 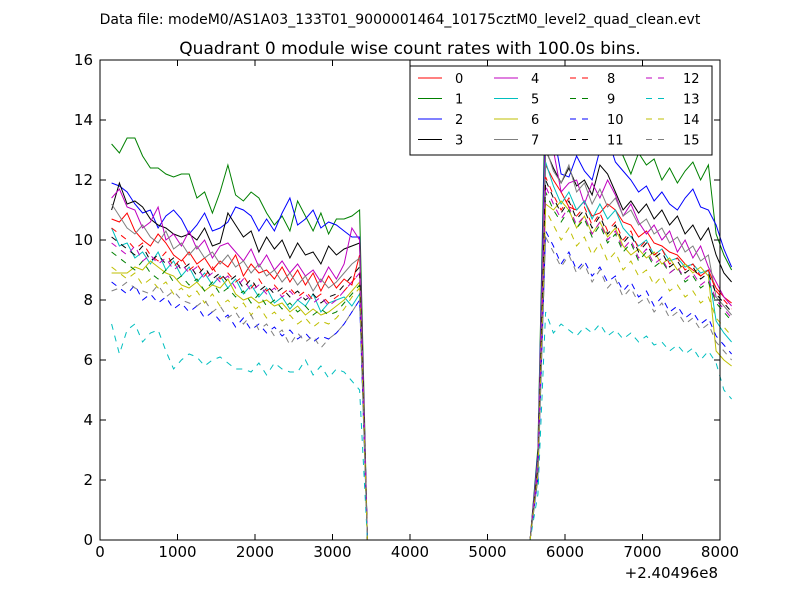 What do you see at coordinates (459, 100) in the screenshot?
I see `legend-label-1: 1` at bounding box center [459, 100].